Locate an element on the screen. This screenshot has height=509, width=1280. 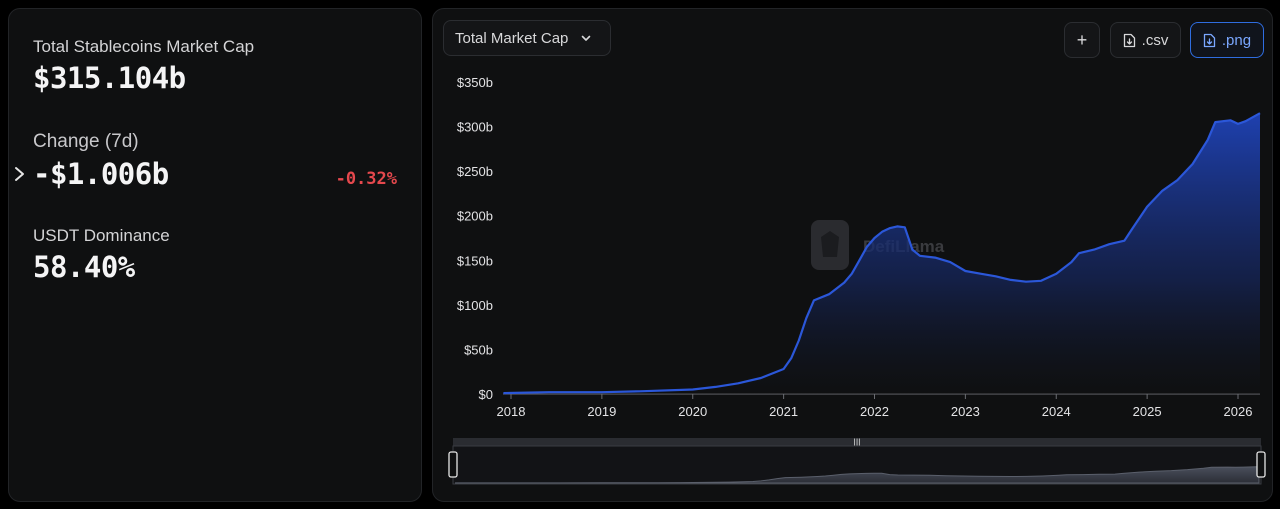
x-tick-label: 2026 is located at coordinates (1238, 411).